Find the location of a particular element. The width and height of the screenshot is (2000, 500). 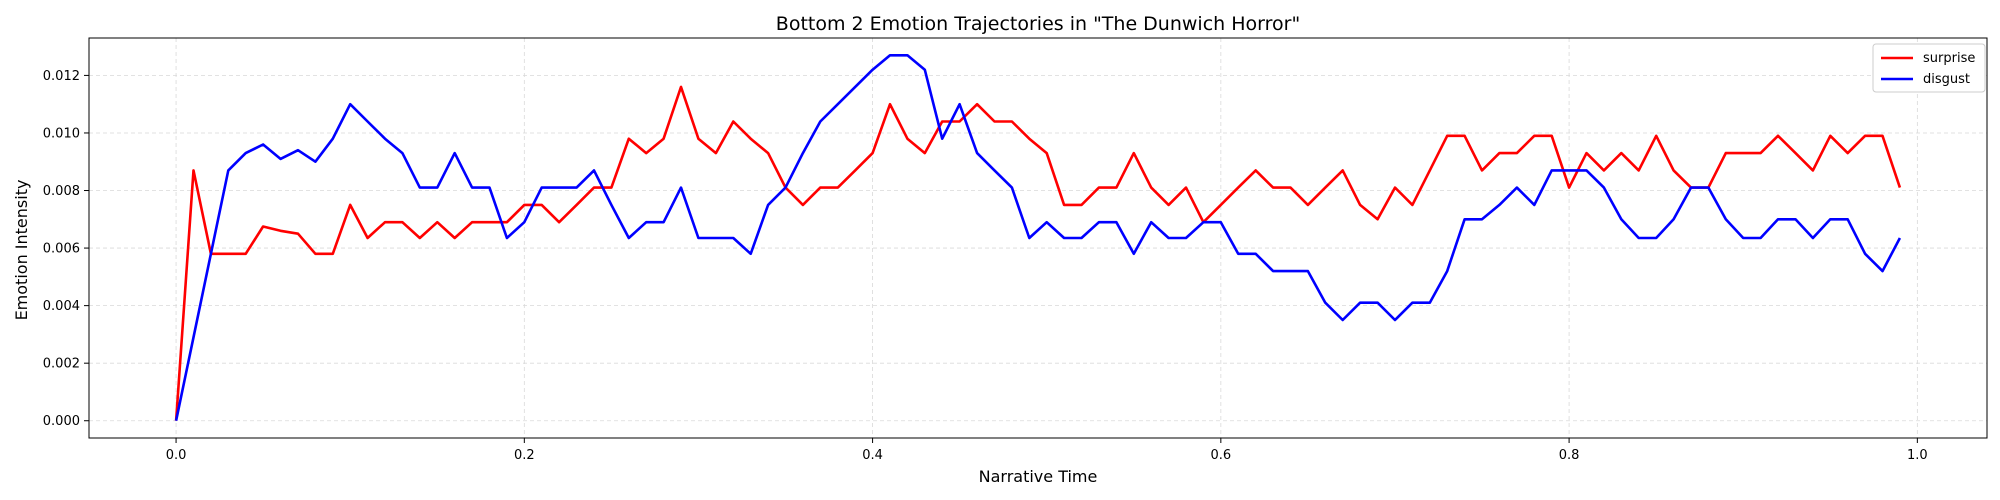

legend-label-disgust: disgust is located at coordinates (1946, 79).